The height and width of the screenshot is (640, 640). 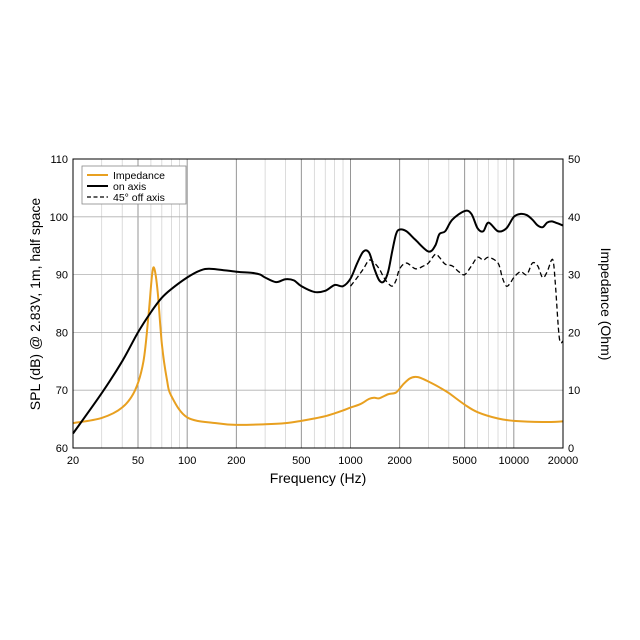 I want to click on legend: Impedance on axis 45° off axis, so click(x=134, y=185).